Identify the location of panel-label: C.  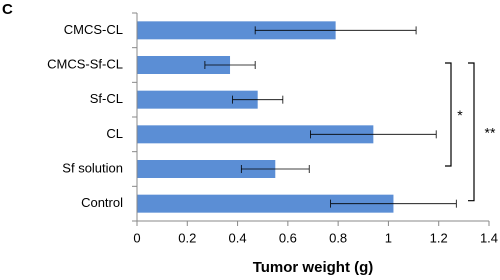
(7, 9).